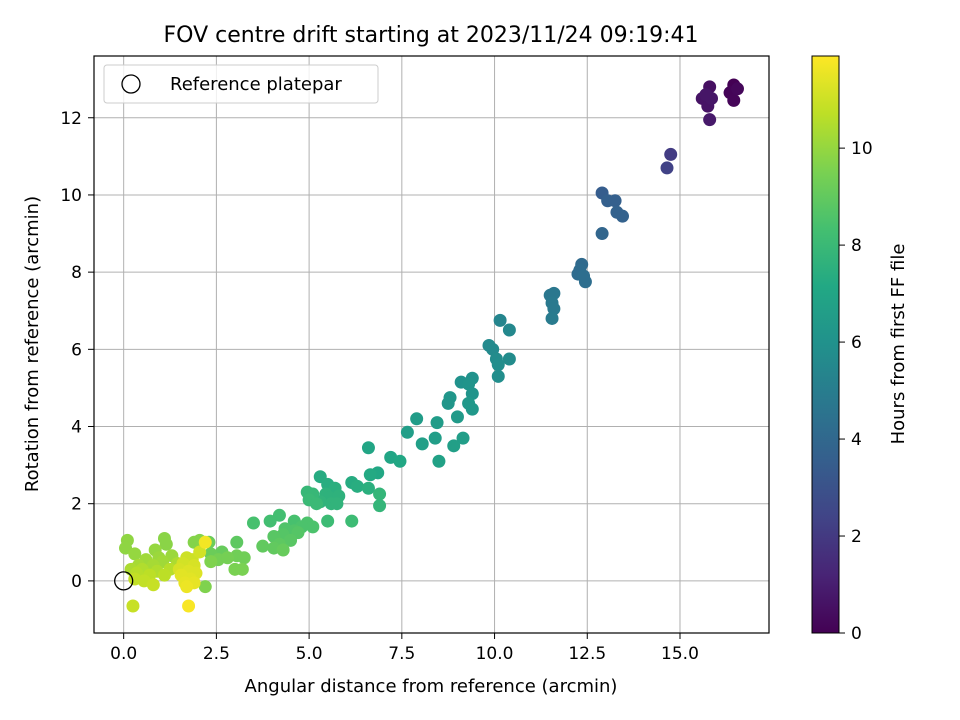 The image size is (960, 720). I want to click on legend-label-reference: Reference platepar, so click(256, 84).